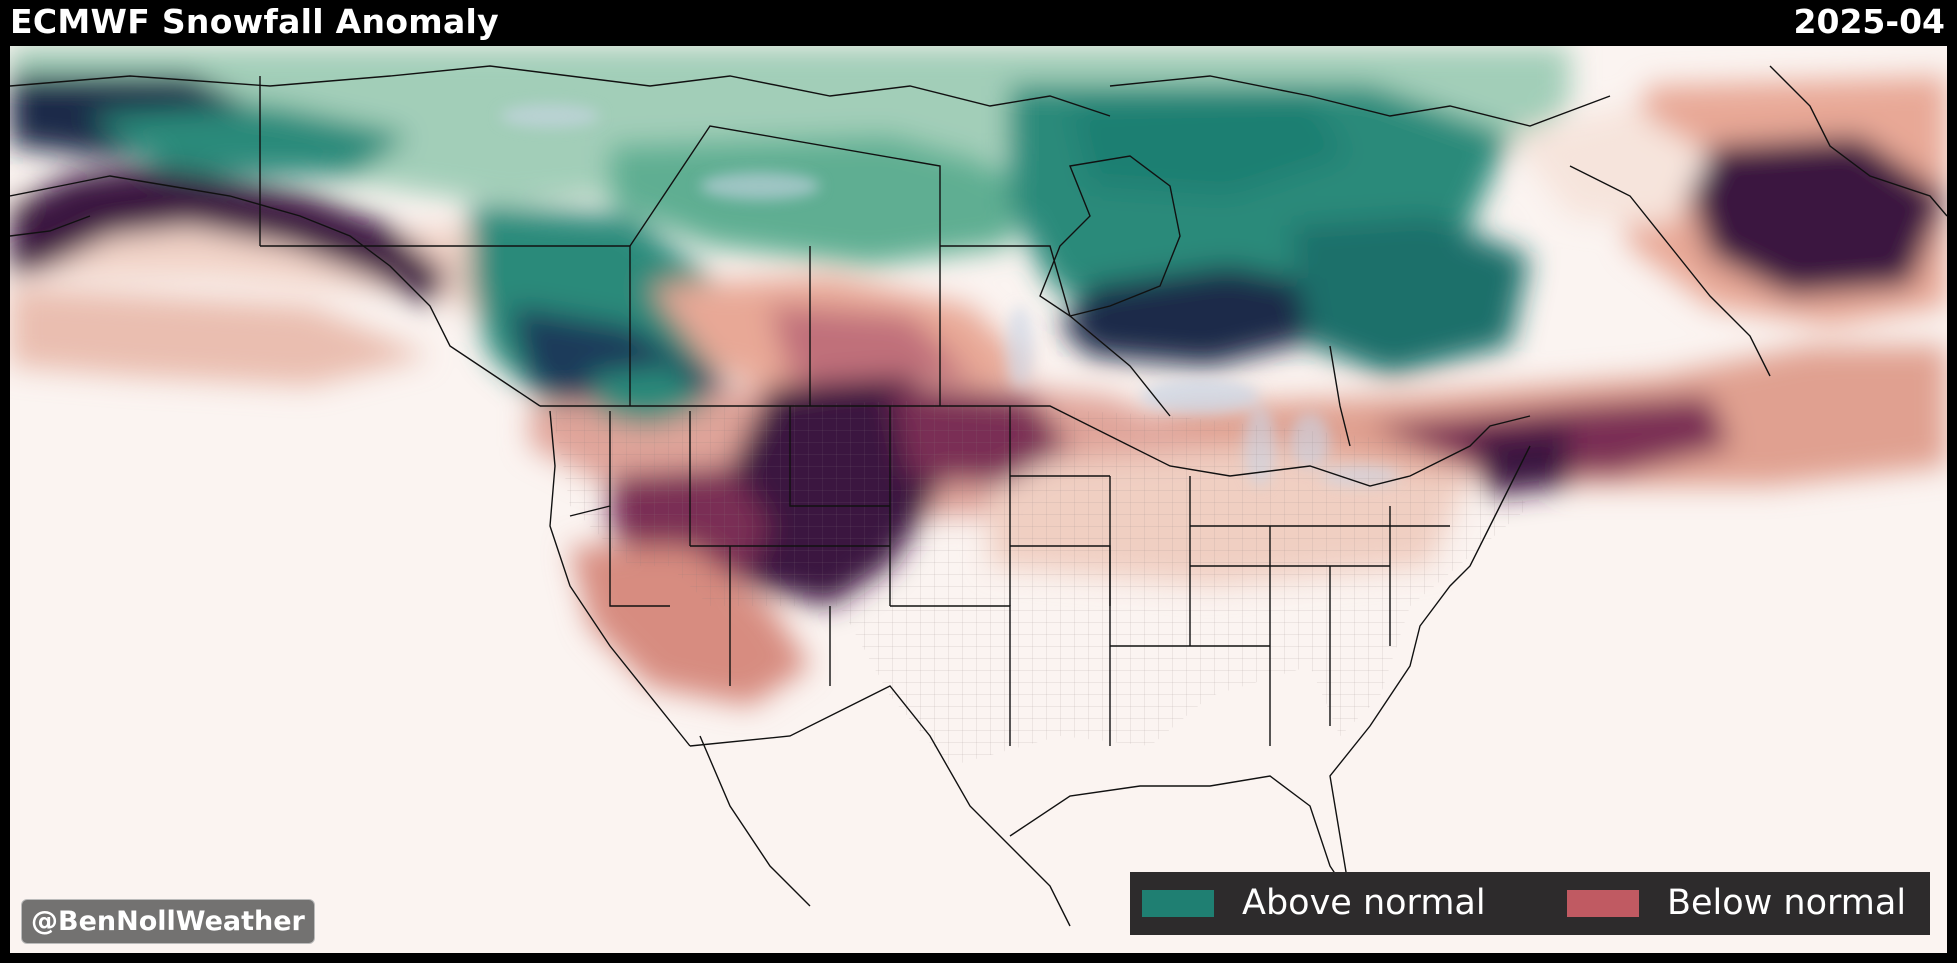 The height and width of the screenshot is (963, 1957). I want to click on watermark: @BenNollWeather, so click(168, 921).